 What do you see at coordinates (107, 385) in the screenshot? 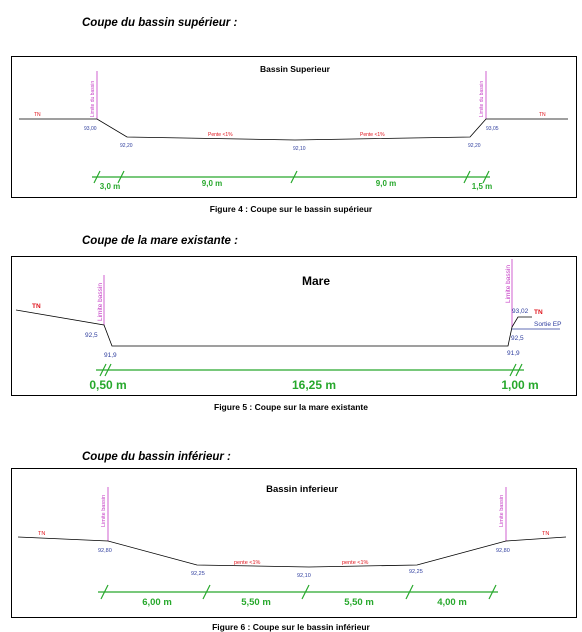
I see `dimension-label-1: 0,50 m` at bounding box center [107, 385].